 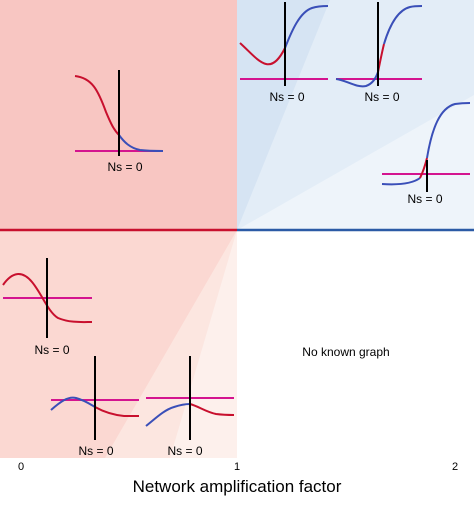 What do you see at coordinates (379, 53) in the screenshot?
I see `inset-top-right-b: Ns = 0` at bounding box center [379, 53].